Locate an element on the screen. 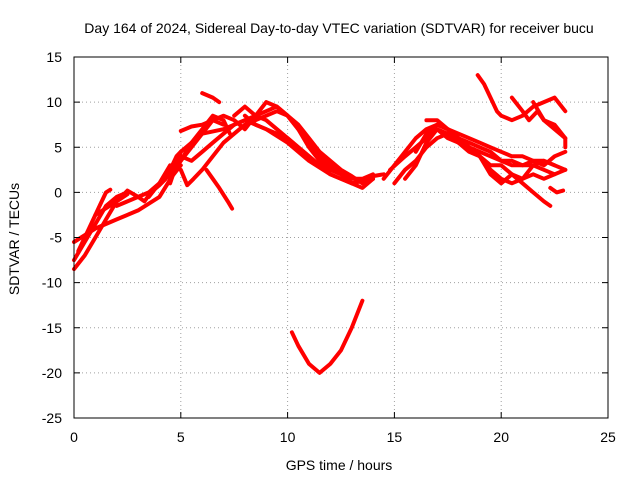  y-tick-label: 15 is located at coordinates (54, 57).